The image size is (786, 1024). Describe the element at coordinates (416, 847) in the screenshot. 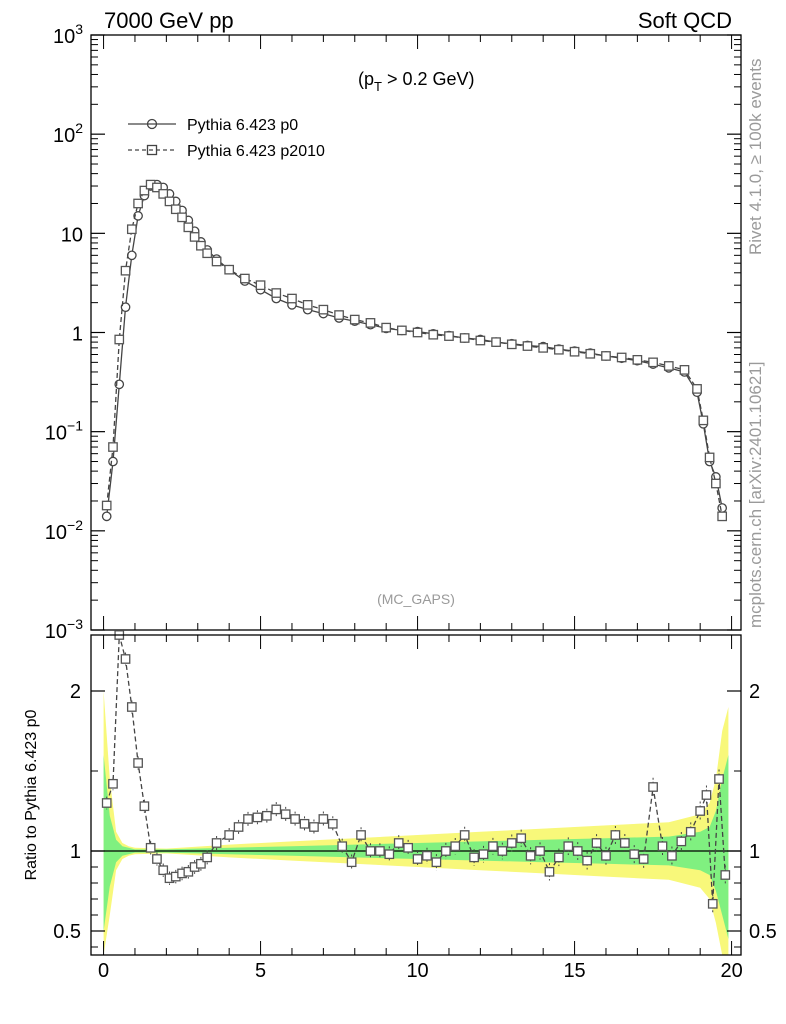

I see `uncertainty-band-green` at that location.